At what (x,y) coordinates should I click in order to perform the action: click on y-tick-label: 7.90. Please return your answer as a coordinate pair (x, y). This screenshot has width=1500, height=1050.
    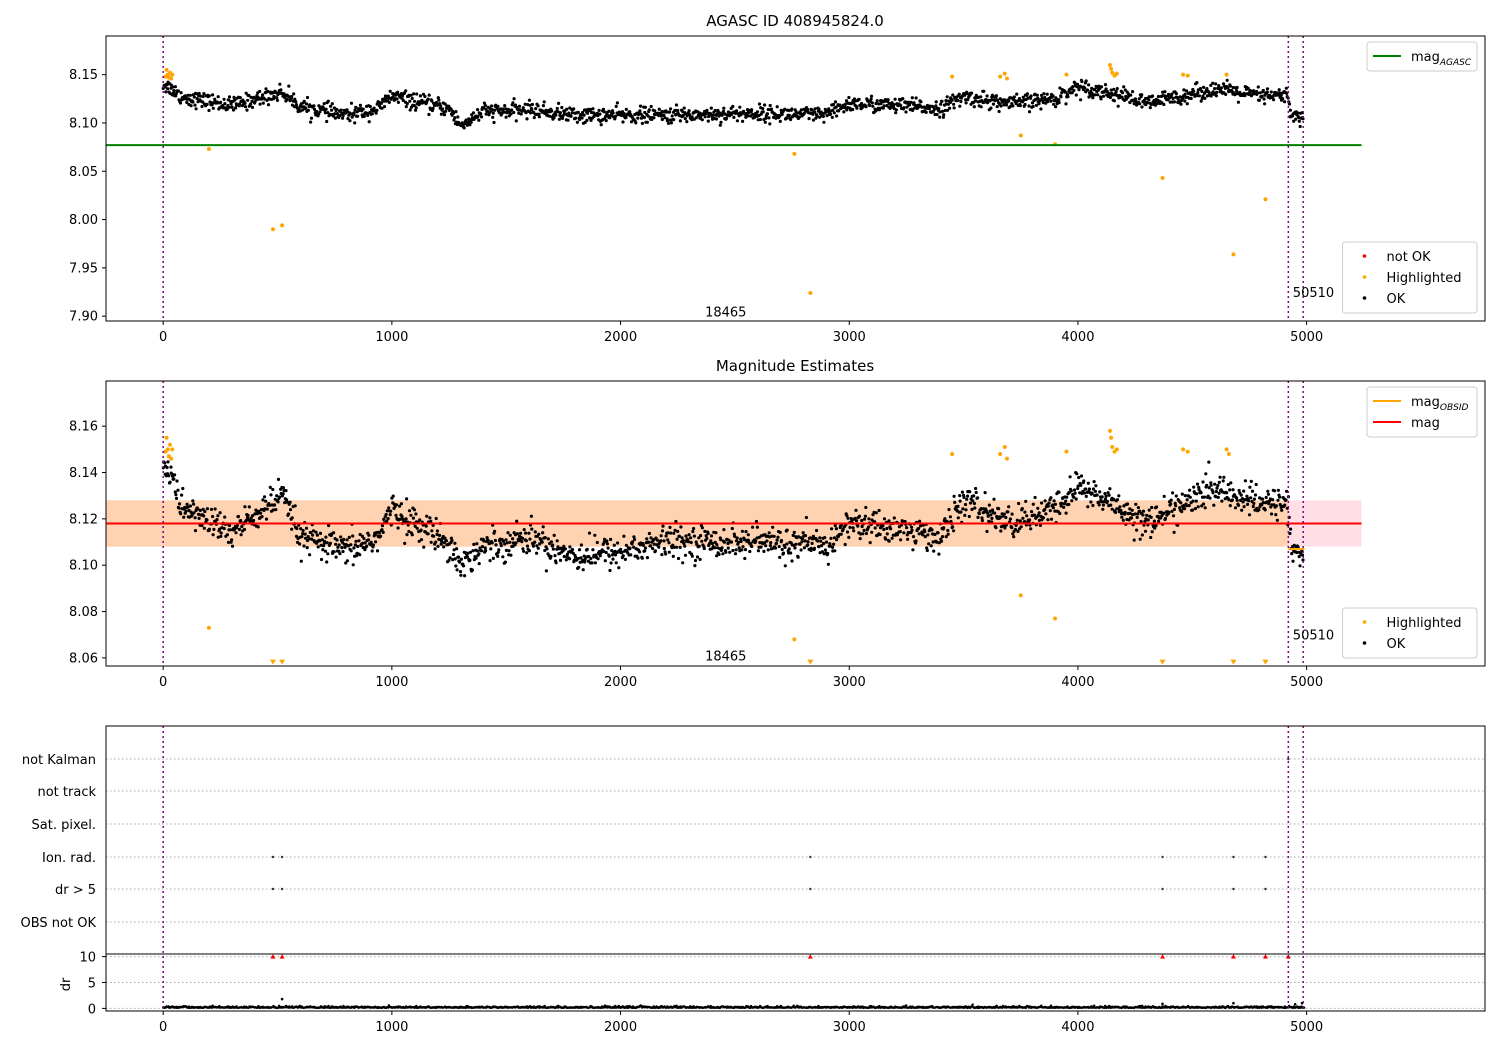
    Looking at the image, I should click on (83, 317).